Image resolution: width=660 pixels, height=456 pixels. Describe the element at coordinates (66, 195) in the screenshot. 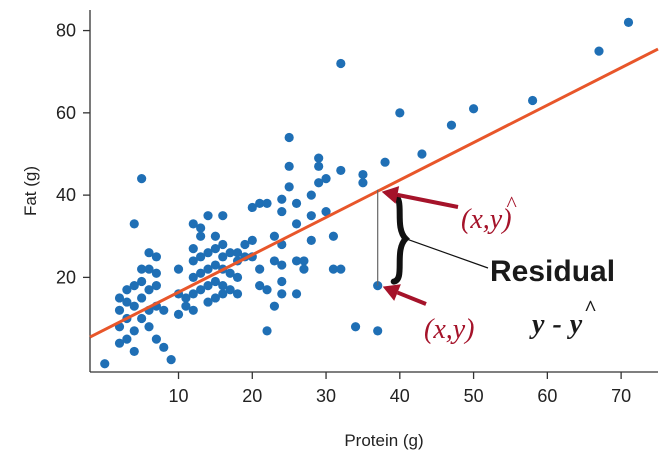

I see `y-tick-label: 40` at that location.